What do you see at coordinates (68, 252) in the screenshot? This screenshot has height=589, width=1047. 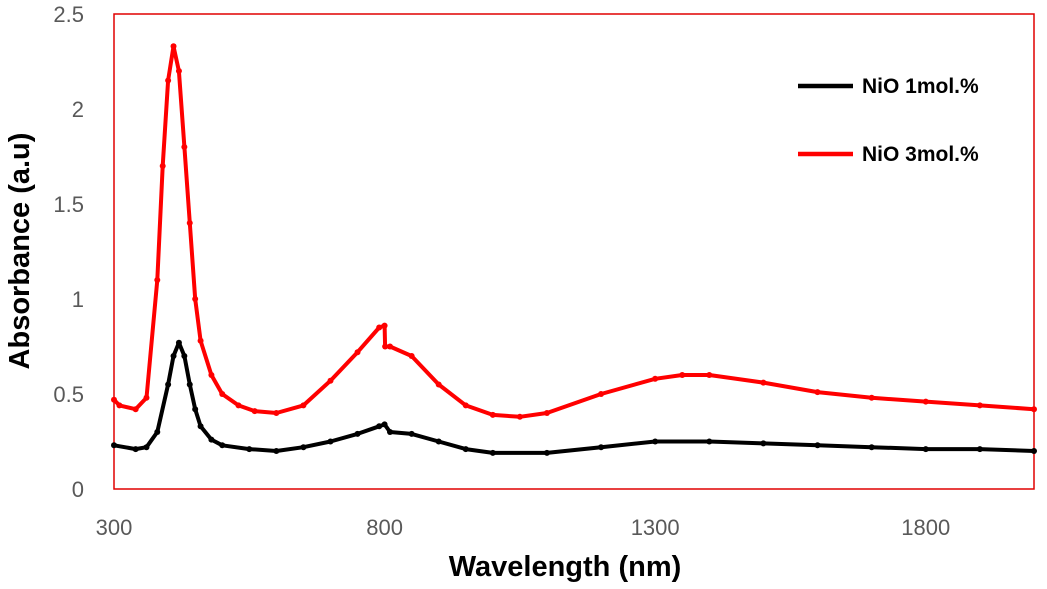 I see `y-axis-ticks: 0 0.5 1 1.5 2 2.5` at bounding box center [68, 252].